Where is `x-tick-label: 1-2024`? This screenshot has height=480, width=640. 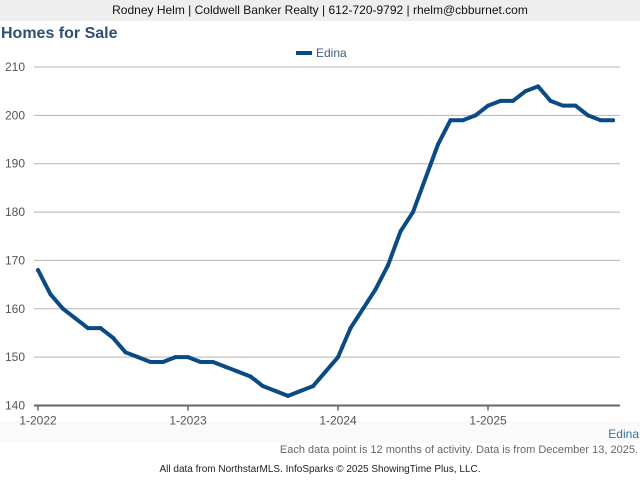
x-tick-label: 1-2024 is located at coordinates (338, 420).